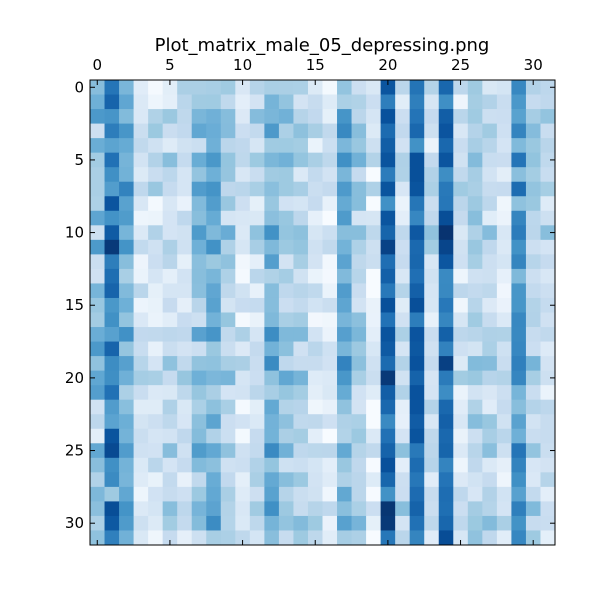 This screenshot has height=600, width=600. I want to click on x-tick-label: 10, so click(242, 65).